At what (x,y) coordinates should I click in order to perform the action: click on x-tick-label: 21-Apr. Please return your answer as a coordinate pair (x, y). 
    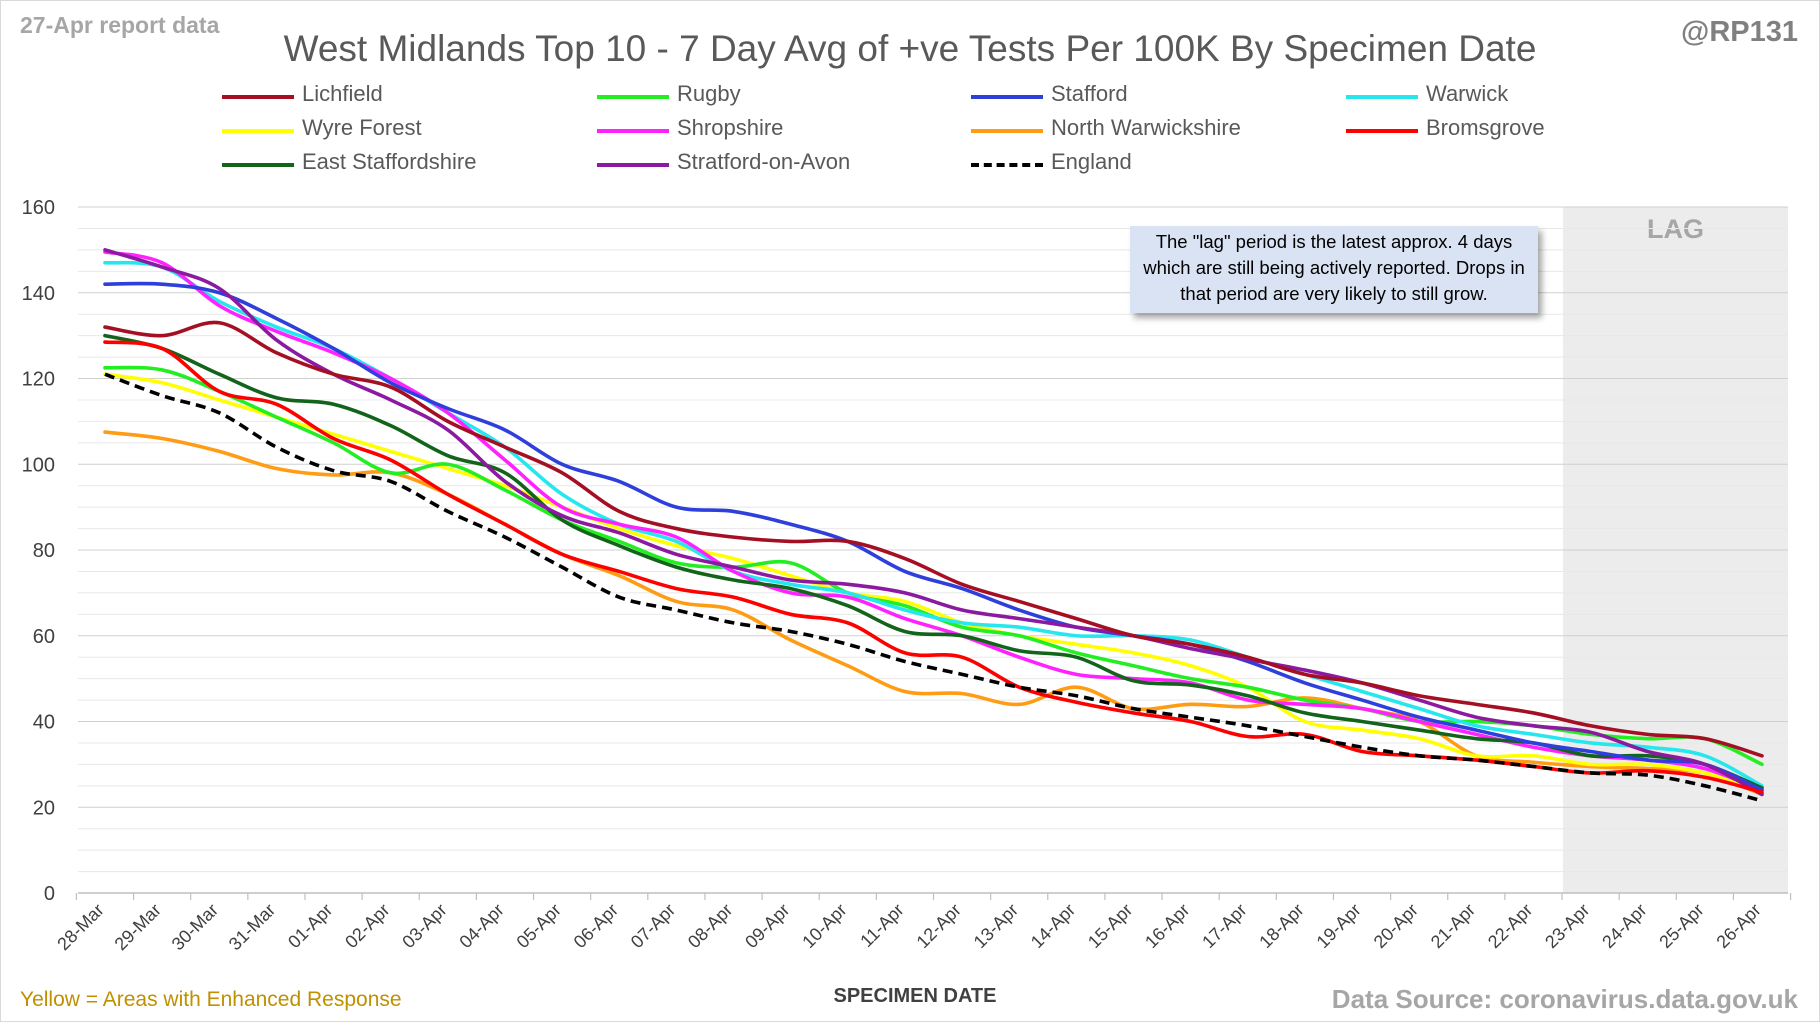
    Looking at the image, I should click on (1453, 926).